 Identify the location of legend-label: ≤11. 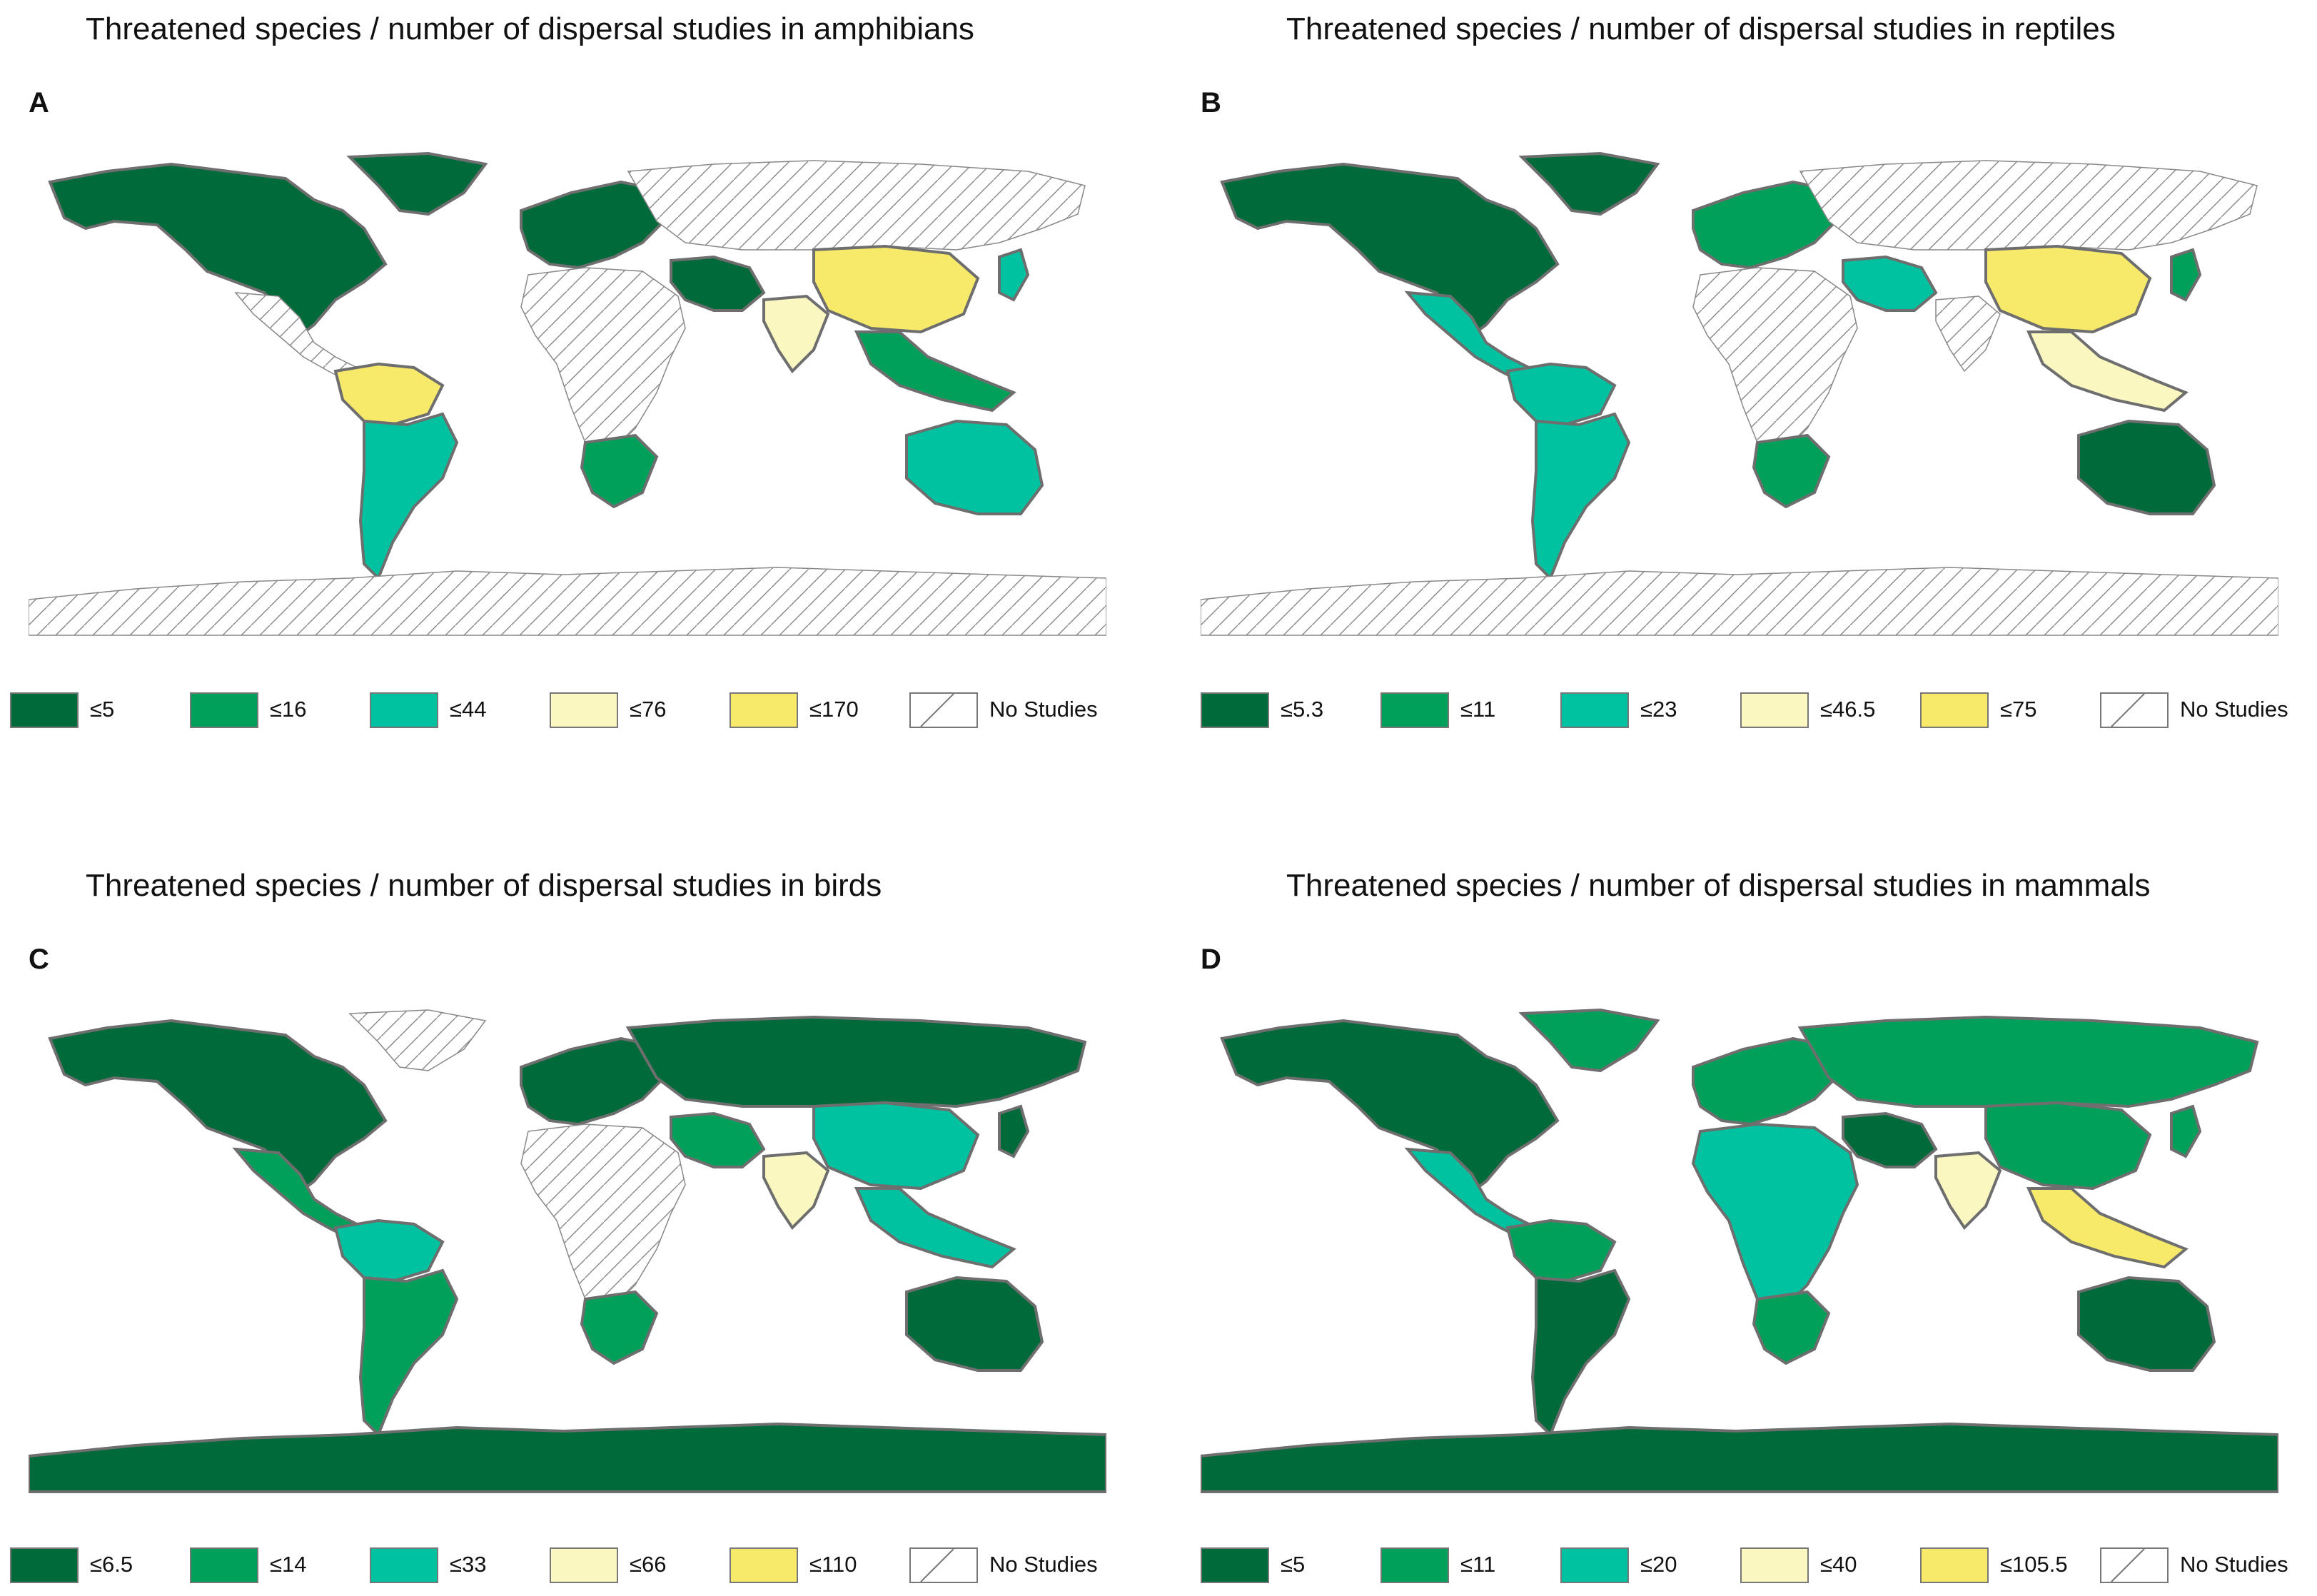
(1478, 709).